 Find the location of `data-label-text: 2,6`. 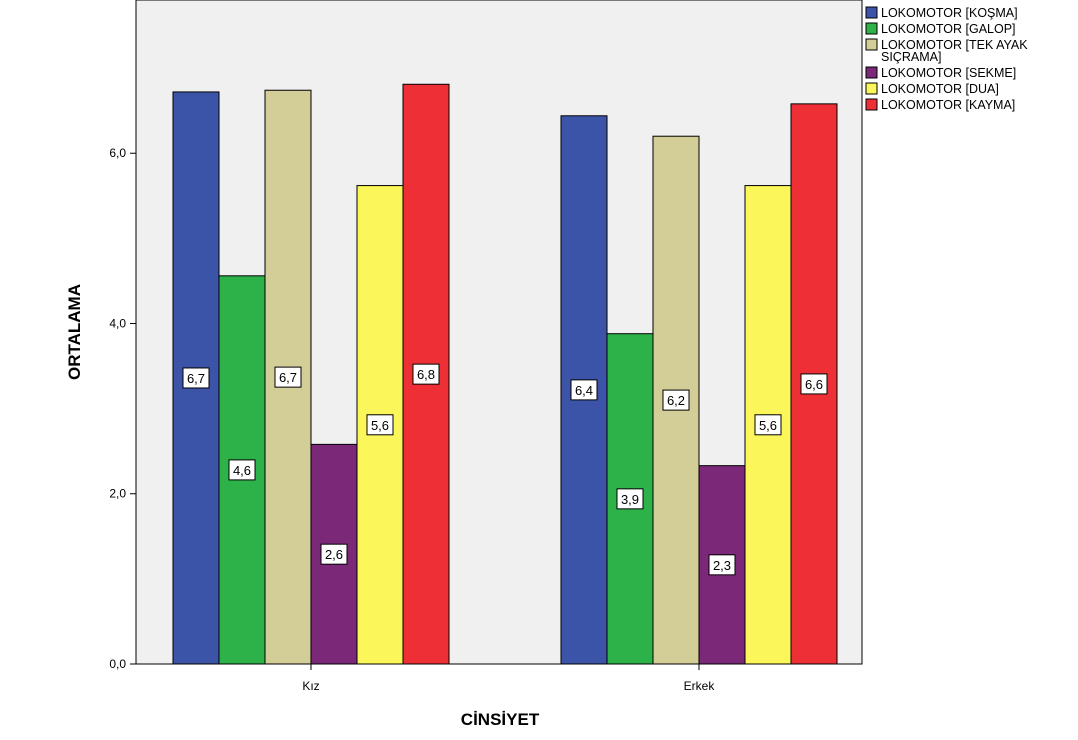

data-label-text: 2,6 is located at coordinates (334, 554).